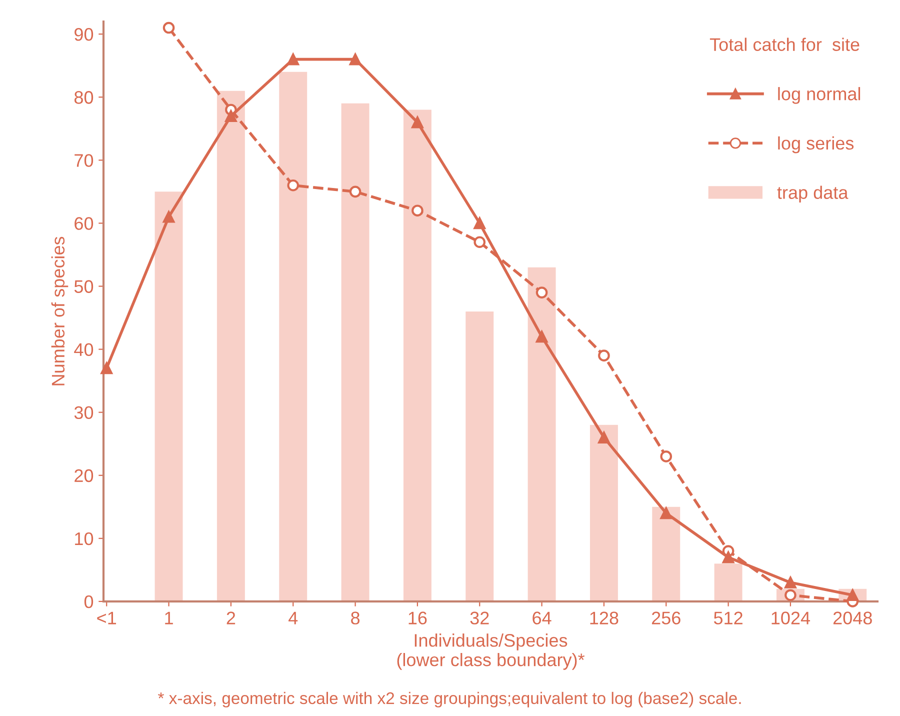 Image resolution: width=900 pixels, height=716 pixels. Describe the element at coordinates (449, 700) in the screenshot. I see `text: * x-axis, geometric scale with x2 size groupings;equivalent to log (base2) scale.` at that location.